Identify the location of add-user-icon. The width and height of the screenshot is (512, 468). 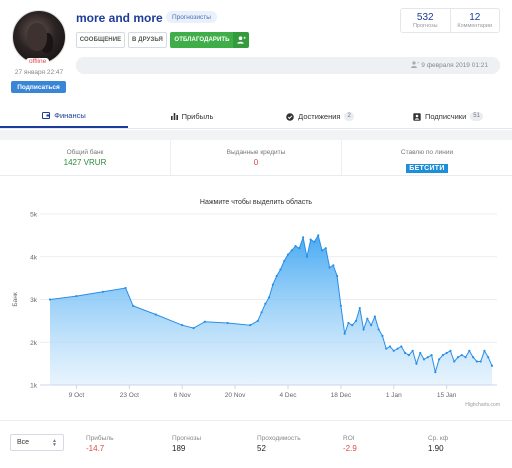
(241, 40).